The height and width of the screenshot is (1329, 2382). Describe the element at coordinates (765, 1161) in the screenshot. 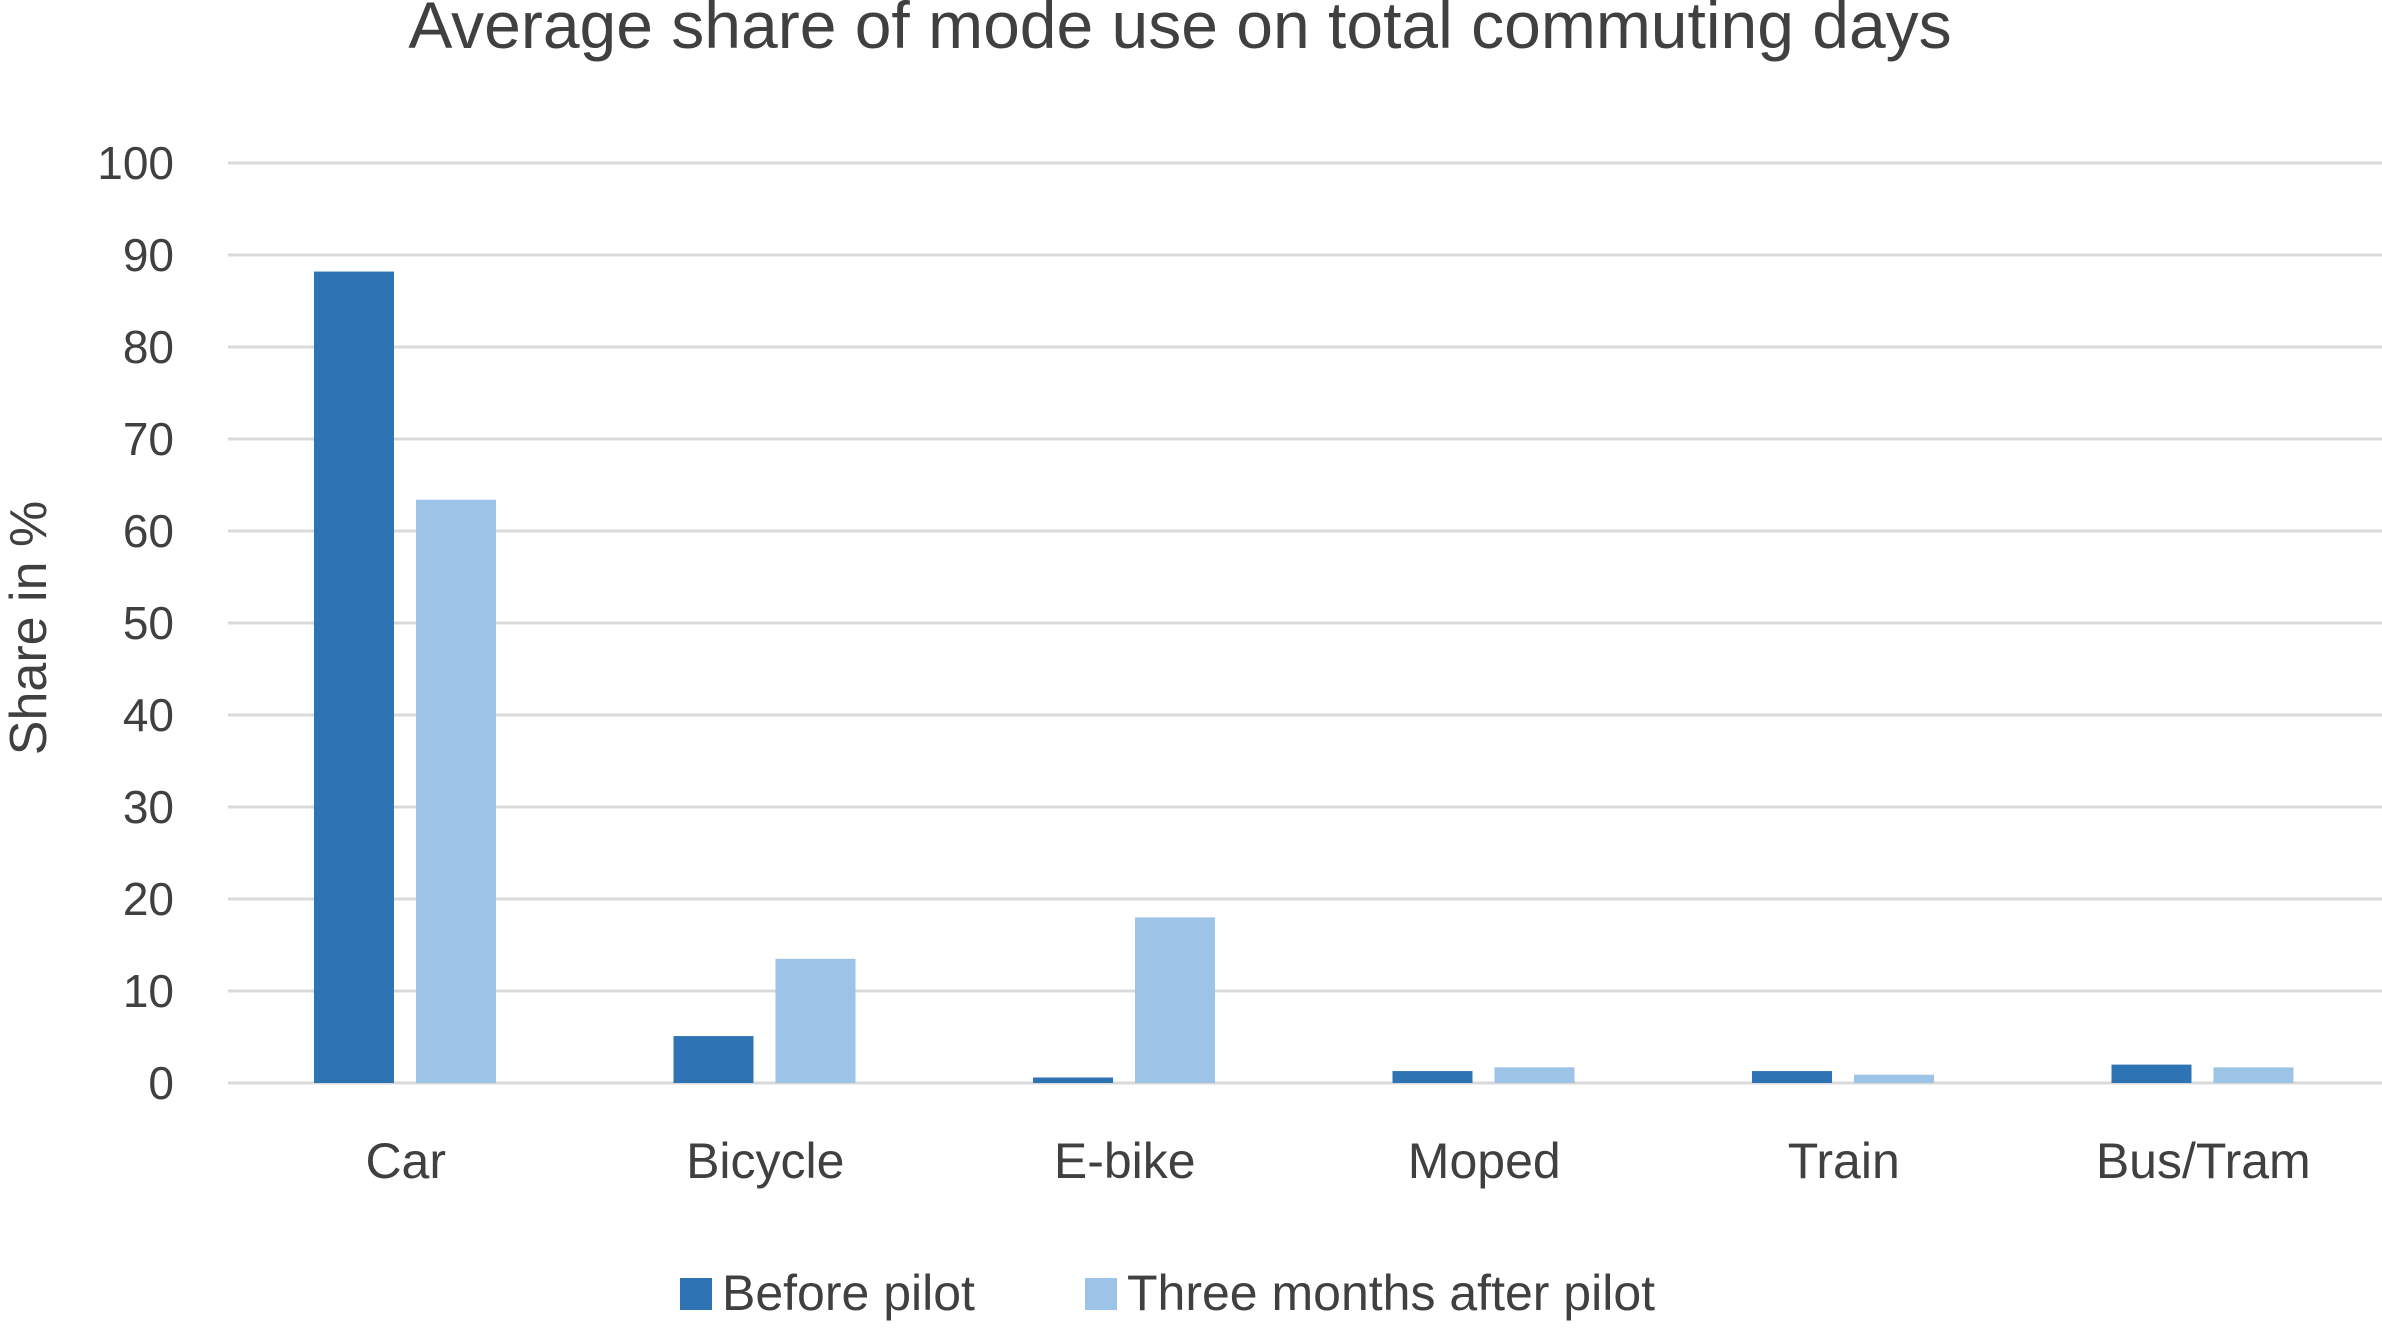

I see `x-tick-label: Bicycle` at that location.